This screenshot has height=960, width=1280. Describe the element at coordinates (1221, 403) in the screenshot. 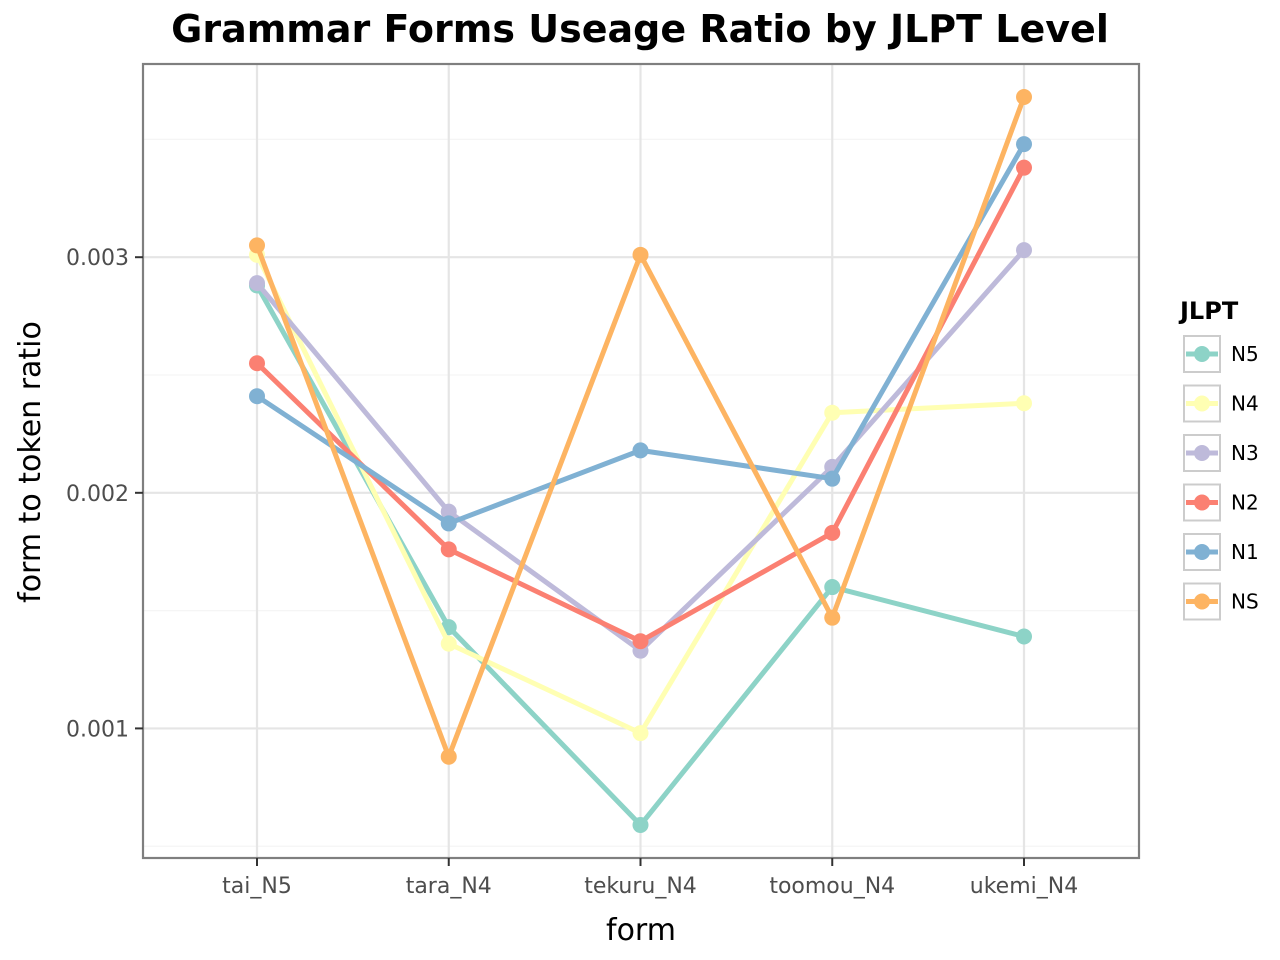

I see `legend-item-n4: N4` at that location.